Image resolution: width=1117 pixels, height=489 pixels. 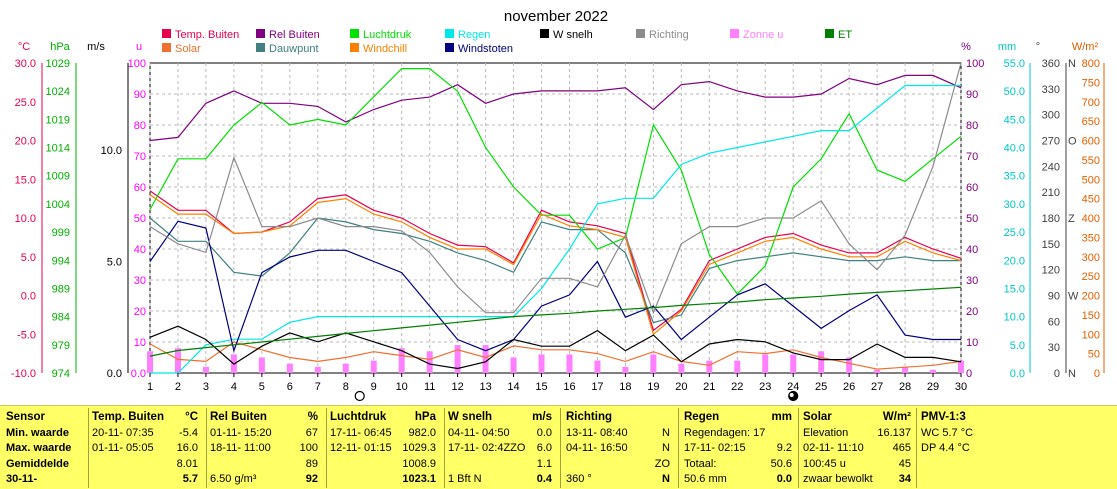 I want to click on hum-max-time: 18-11- 11:00, so click(x=240, y=448).